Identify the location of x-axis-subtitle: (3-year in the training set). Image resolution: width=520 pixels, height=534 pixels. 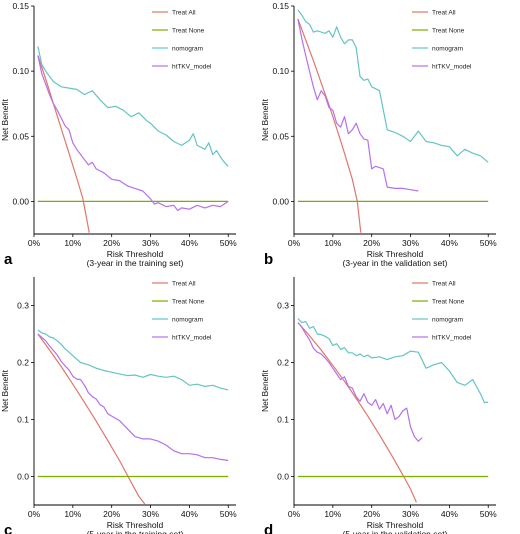
(135, 263).